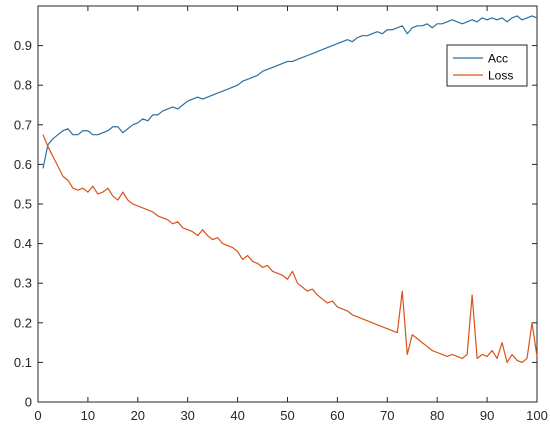  What do you see at coordinates (88, 415) in the screenshot?
I see `x-tick-label: 10` at bounding box center [88, 415].